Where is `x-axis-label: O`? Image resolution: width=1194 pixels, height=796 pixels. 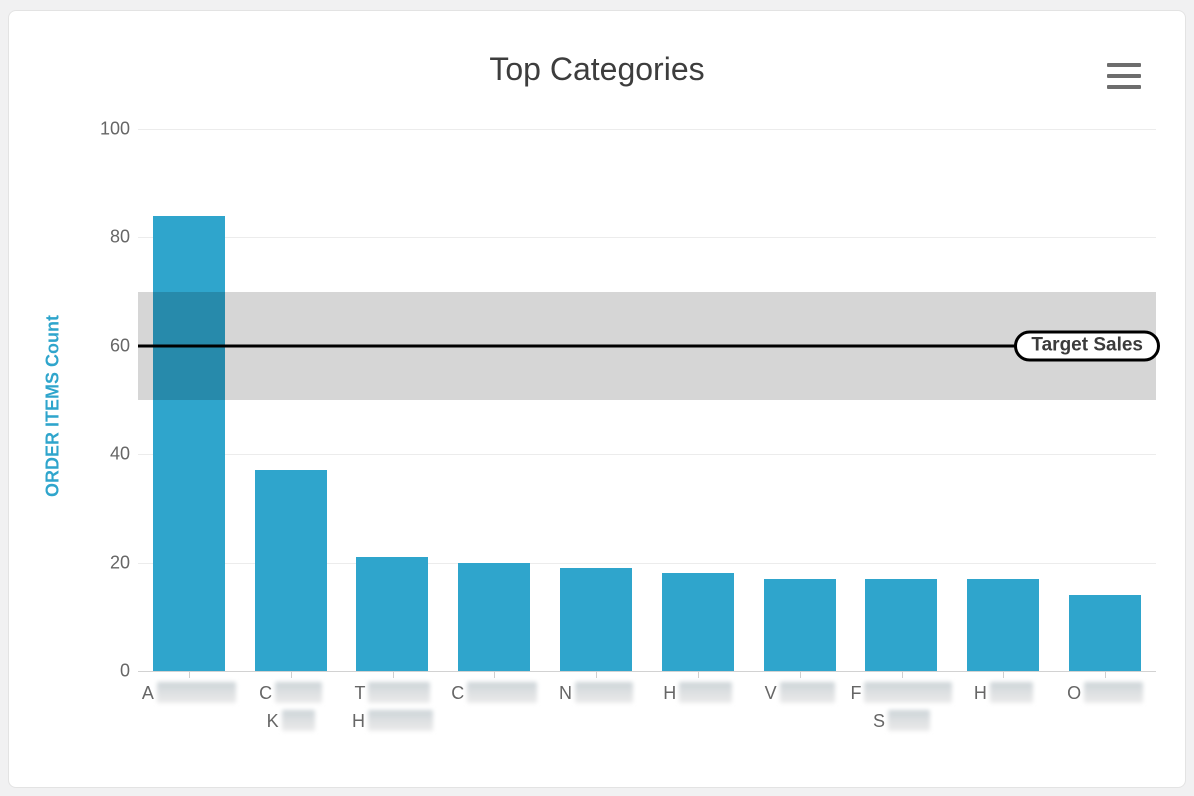 x-axis-label: O is located at coordinates (1105, 707).